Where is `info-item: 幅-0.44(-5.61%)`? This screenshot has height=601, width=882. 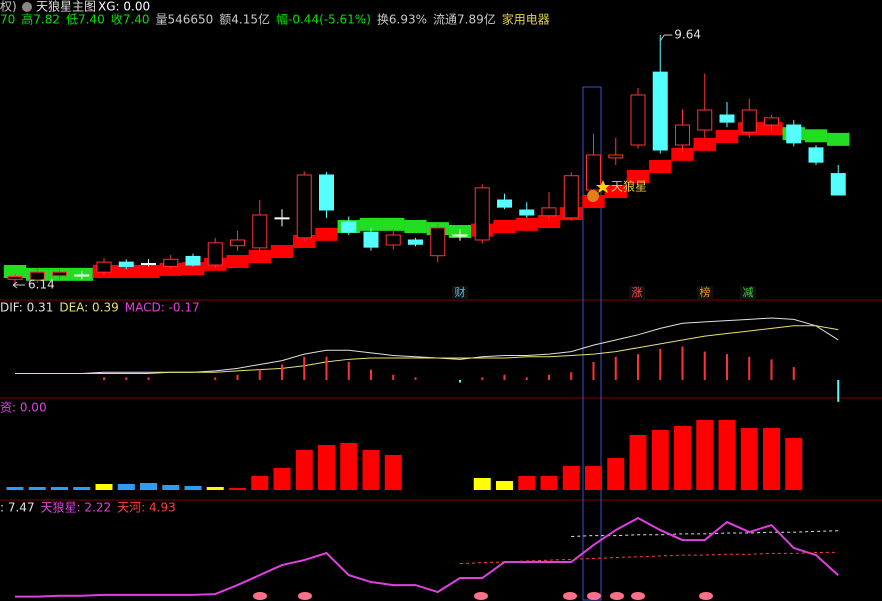
info-item: 幅-0.44(-5.61%) is located at coordinates (323, 19).